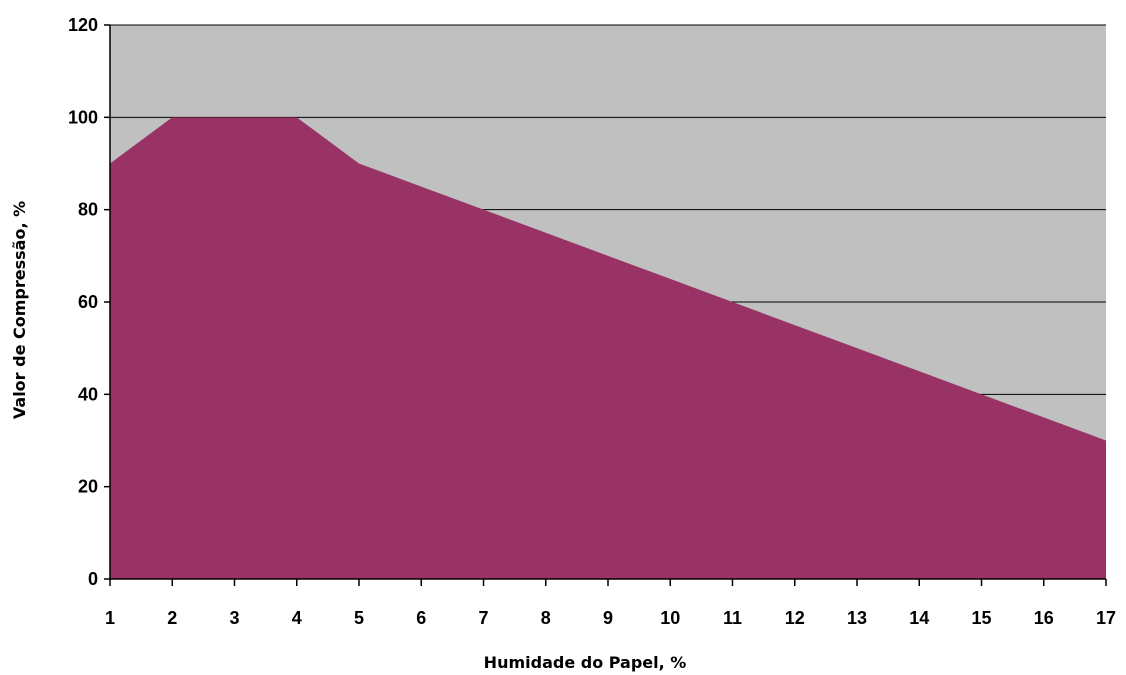 Image resolution: width=1126 pixels, height=675 pixels. I want to click on x-tick-label: 17, so click(1106, 618).